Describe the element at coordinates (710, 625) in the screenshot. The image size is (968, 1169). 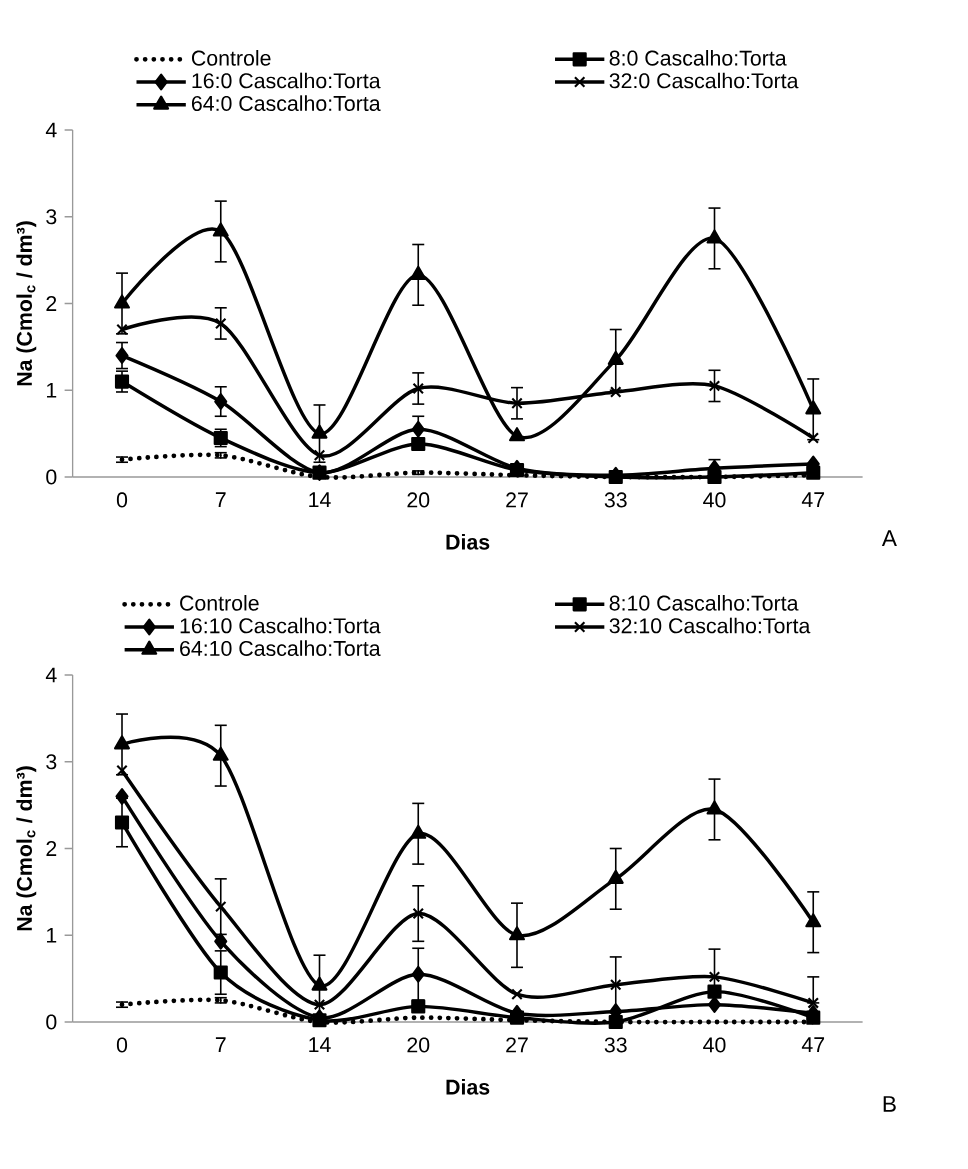
I see `legend-label: 32:10 Cascalho:Torta` at that location.